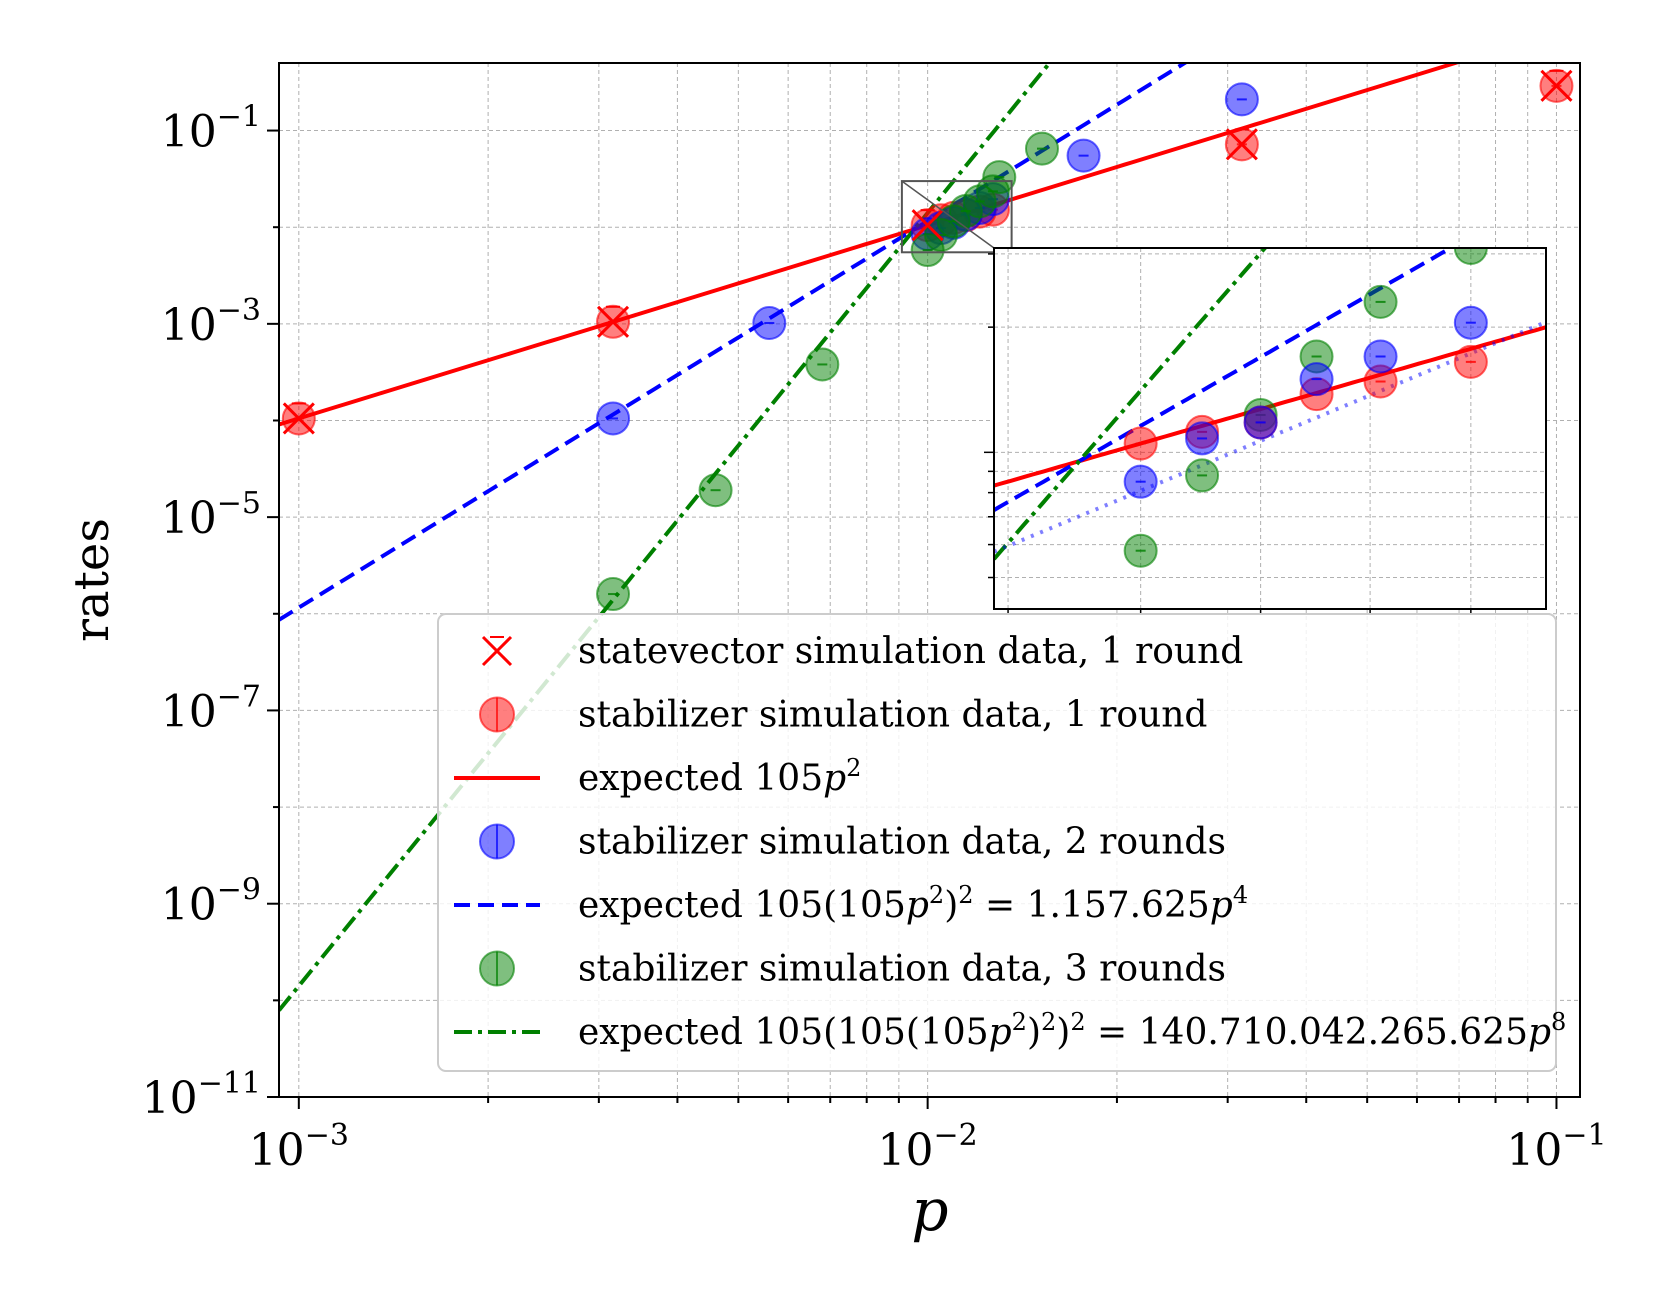 The height and width of the screenshot is (1297, 1661). I want to click on legend-label: expected 105p2, so click(719, 776).